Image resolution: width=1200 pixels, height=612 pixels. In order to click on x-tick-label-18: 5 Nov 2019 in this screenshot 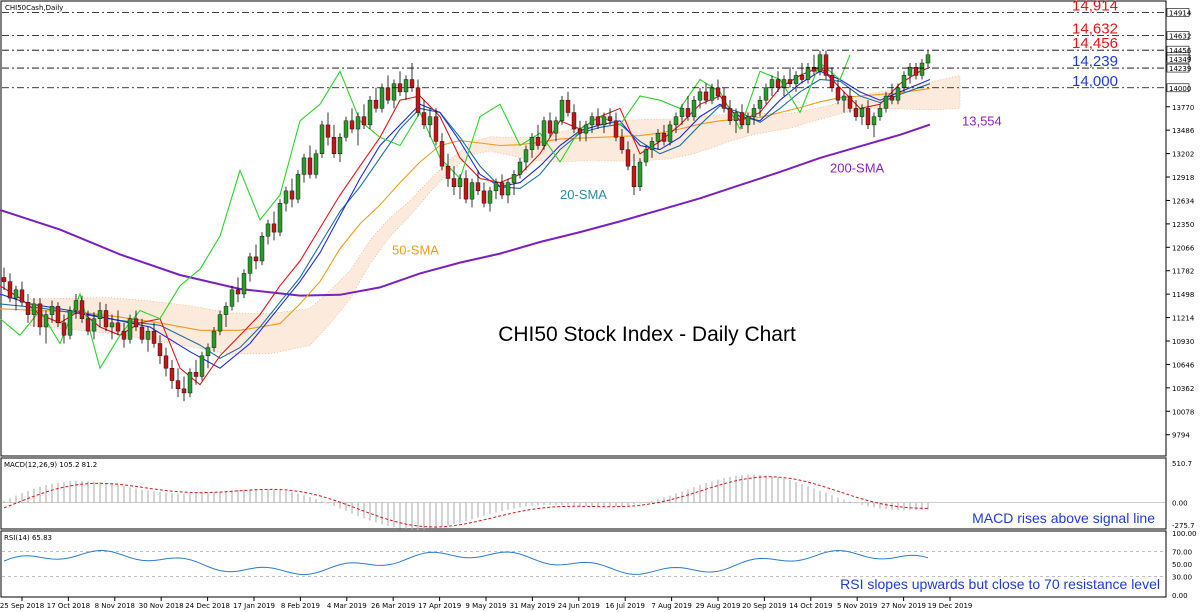, I will do `click(857, 606)`.